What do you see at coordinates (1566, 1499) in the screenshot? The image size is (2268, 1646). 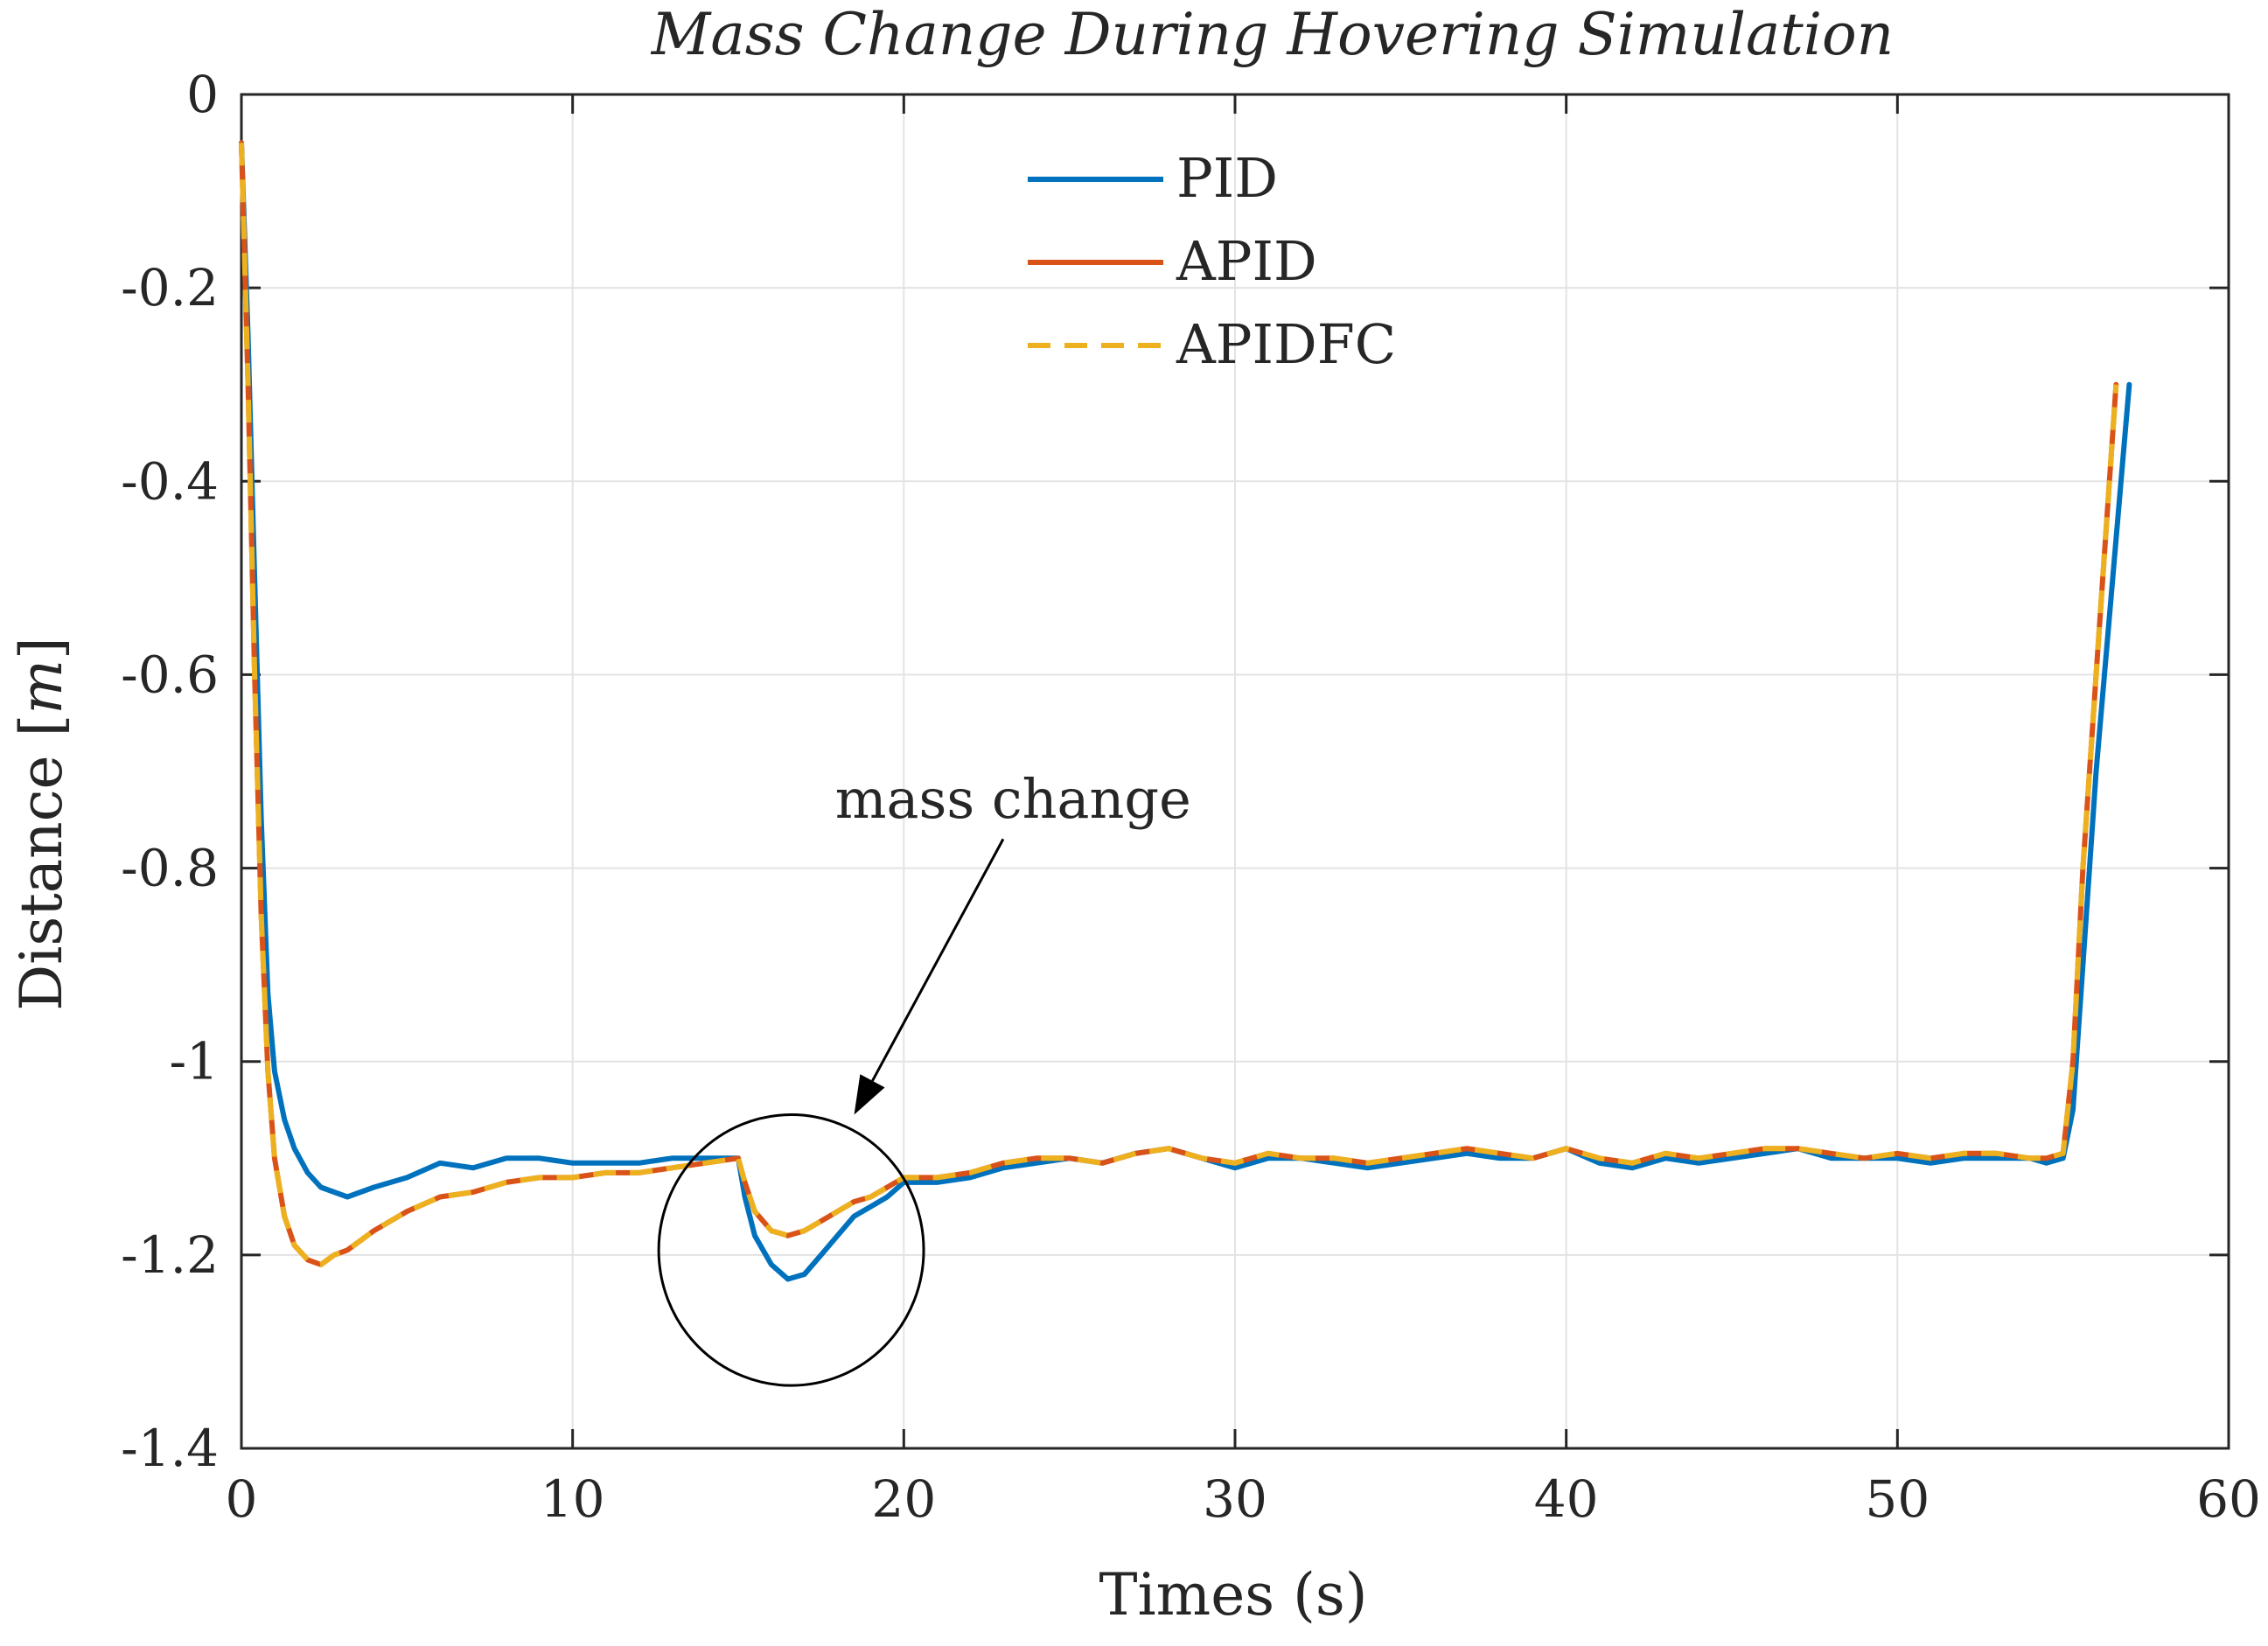 I see `x-tick-label: 40` at bounding box center [1566, 1499].